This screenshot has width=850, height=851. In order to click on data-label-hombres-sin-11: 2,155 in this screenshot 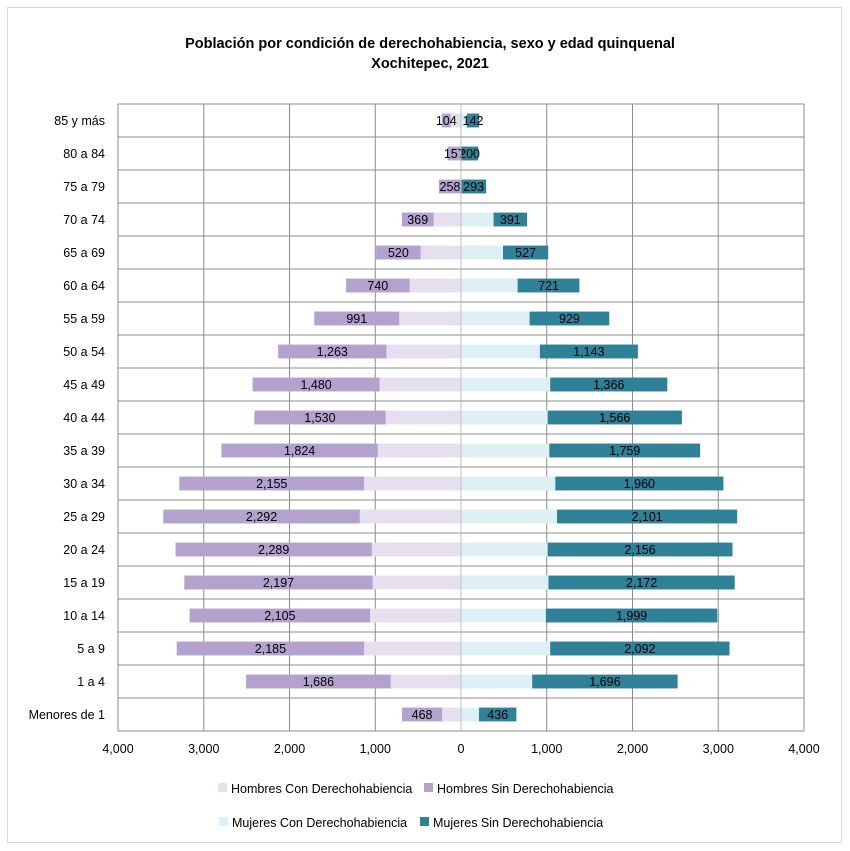, I will do `click(271, 484)`.